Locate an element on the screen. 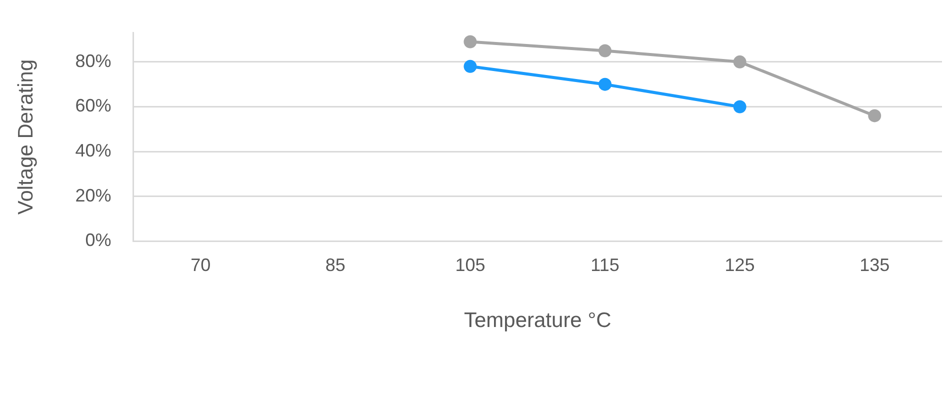 Image resolution: width=950 pixels, height=408 pixels. x-tick-label: 135 is located at coordinates (875, 264).